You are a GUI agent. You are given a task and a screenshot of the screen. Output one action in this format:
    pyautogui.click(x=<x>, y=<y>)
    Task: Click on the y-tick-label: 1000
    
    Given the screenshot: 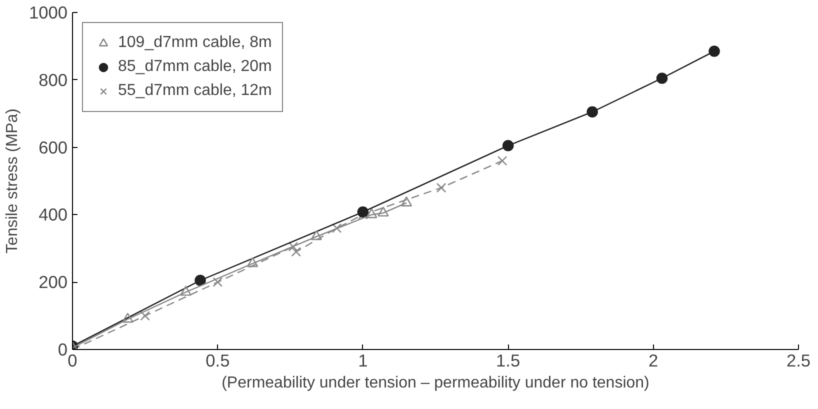 What is the action you would take?
    pyautogui.click(x=48, y=12)
    